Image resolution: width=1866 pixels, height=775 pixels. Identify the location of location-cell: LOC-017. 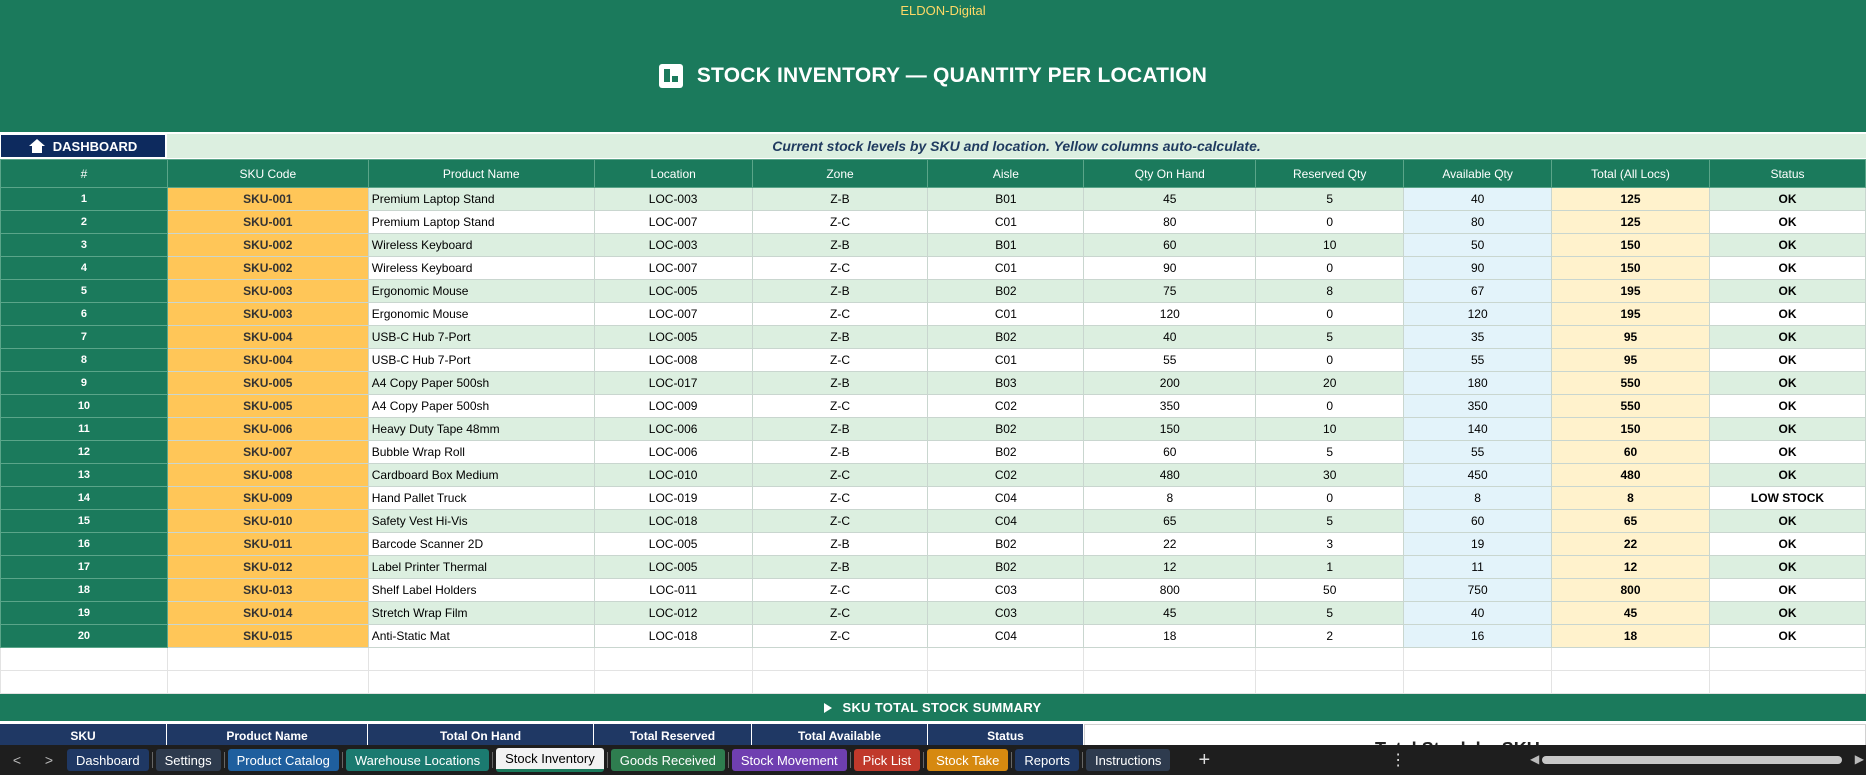
(673, 383).